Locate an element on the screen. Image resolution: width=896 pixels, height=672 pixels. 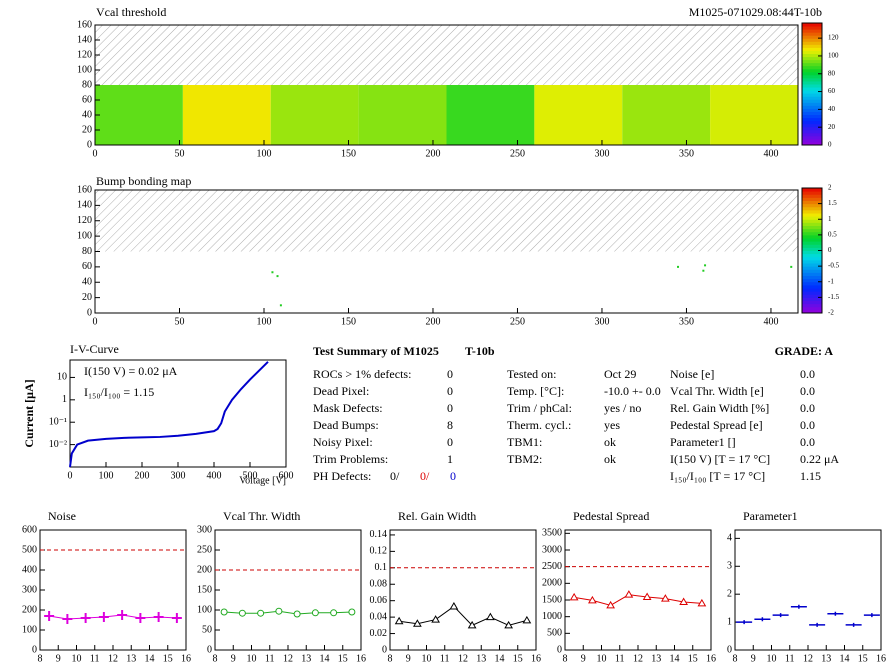
y-tick-label: 150 is located at coordinates (204, 589).